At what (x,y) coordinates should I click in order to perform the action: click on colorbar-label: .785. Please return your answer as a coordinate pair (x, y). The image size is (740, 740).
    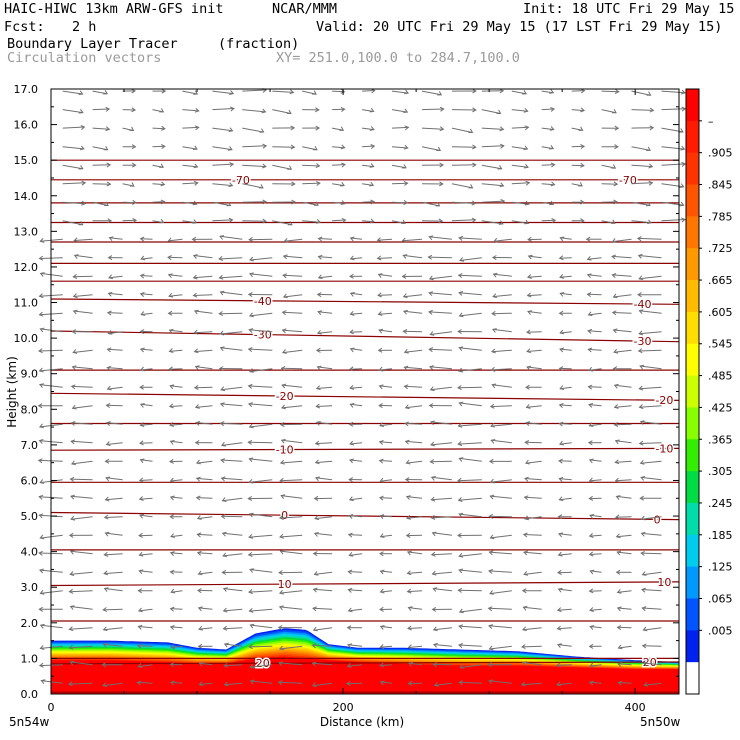
    Looking at the image, I should click on (720, 216).